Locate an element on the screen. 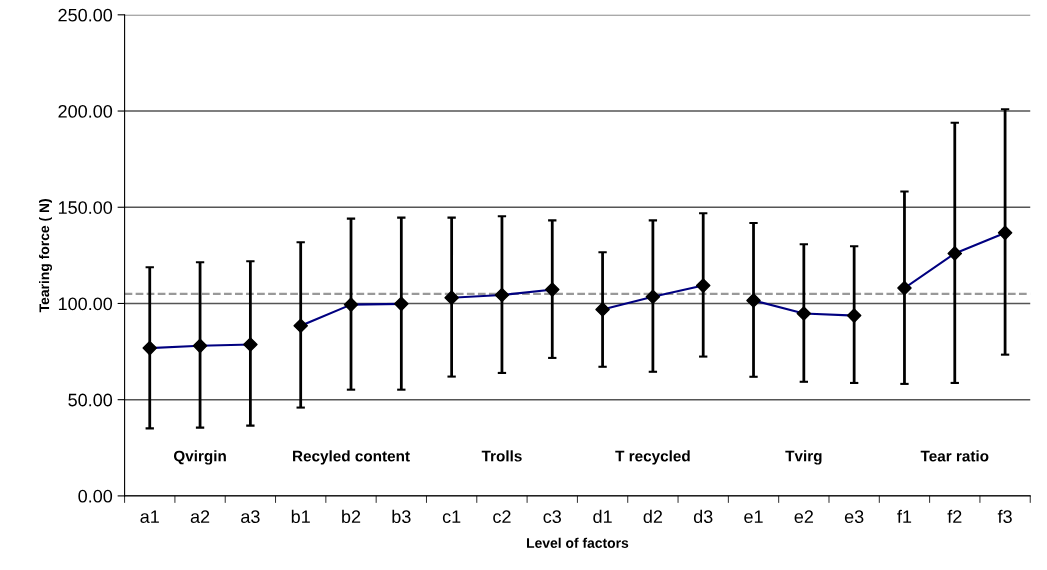 Image resolution: width=1047 pixels, height=570 pixels. x-axis-title: Level of factors is located at coordinates (578, 542).